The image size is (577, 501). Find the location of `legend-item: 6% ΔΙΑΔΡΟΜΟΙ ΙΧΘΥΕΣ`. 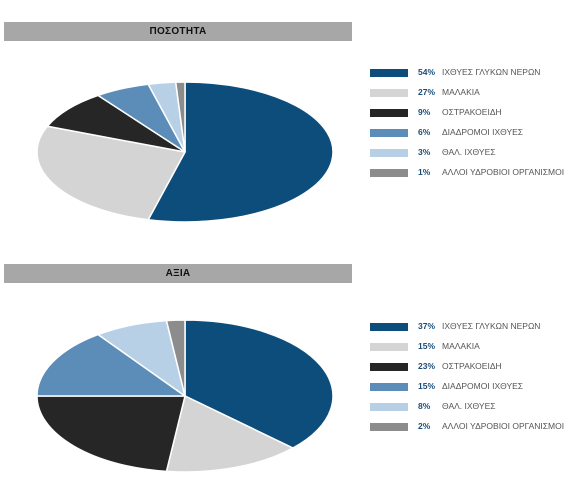

legend-item: 6% ΔΙΑΔΡΟΜΟΙ ΙΧΘΥΕΣ is located at coordinates (472, 136).